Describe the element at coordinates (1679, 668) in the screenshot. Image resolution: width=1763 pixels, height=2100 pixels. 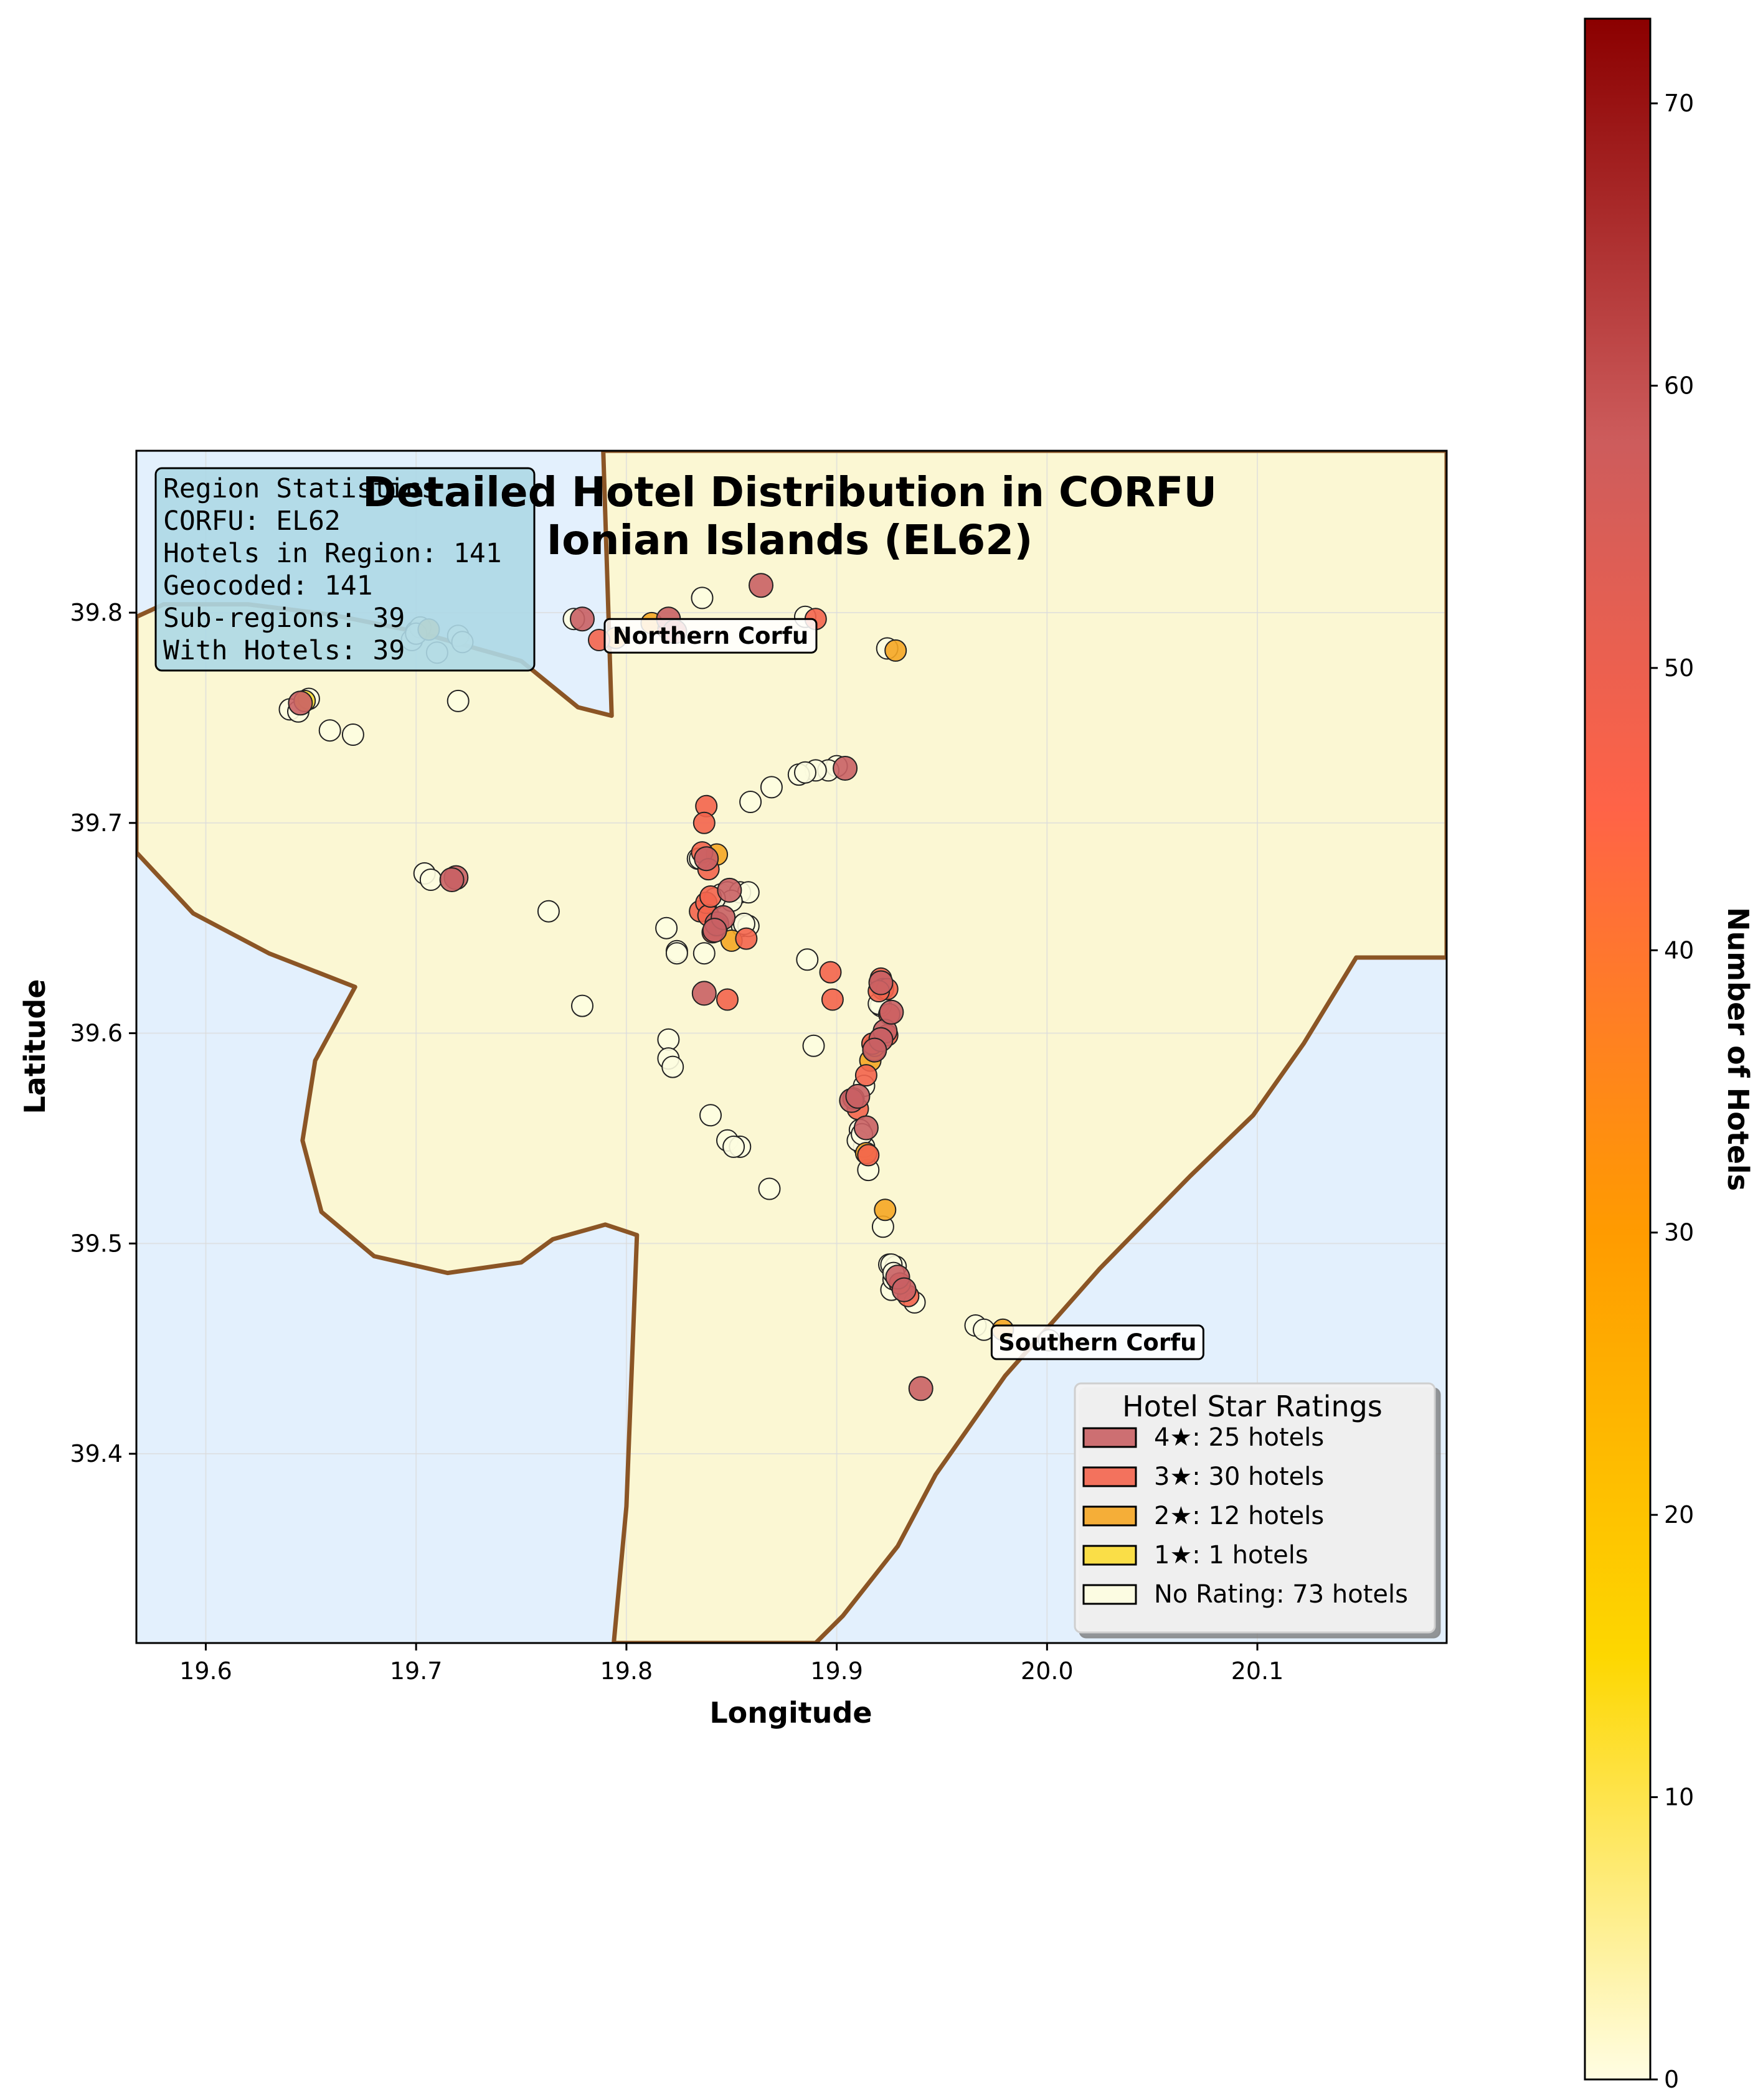
I see `colorbar-tick-label: 50` at that location.